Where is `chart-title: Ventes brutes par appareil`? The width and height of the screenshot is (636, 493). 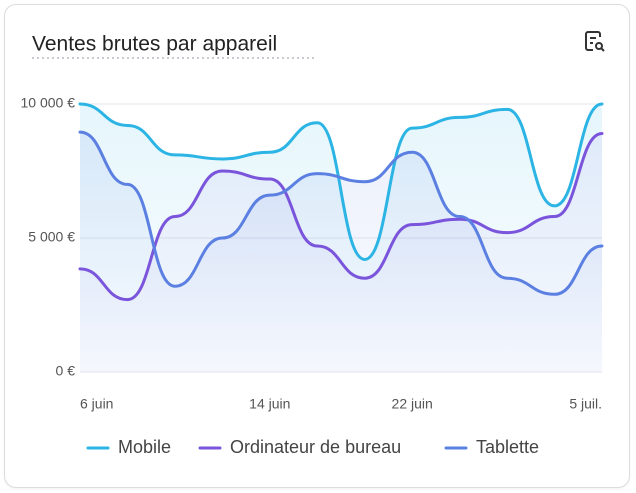 chart-title: Ventes brutes par appareil is located at coordinates (154, 44).